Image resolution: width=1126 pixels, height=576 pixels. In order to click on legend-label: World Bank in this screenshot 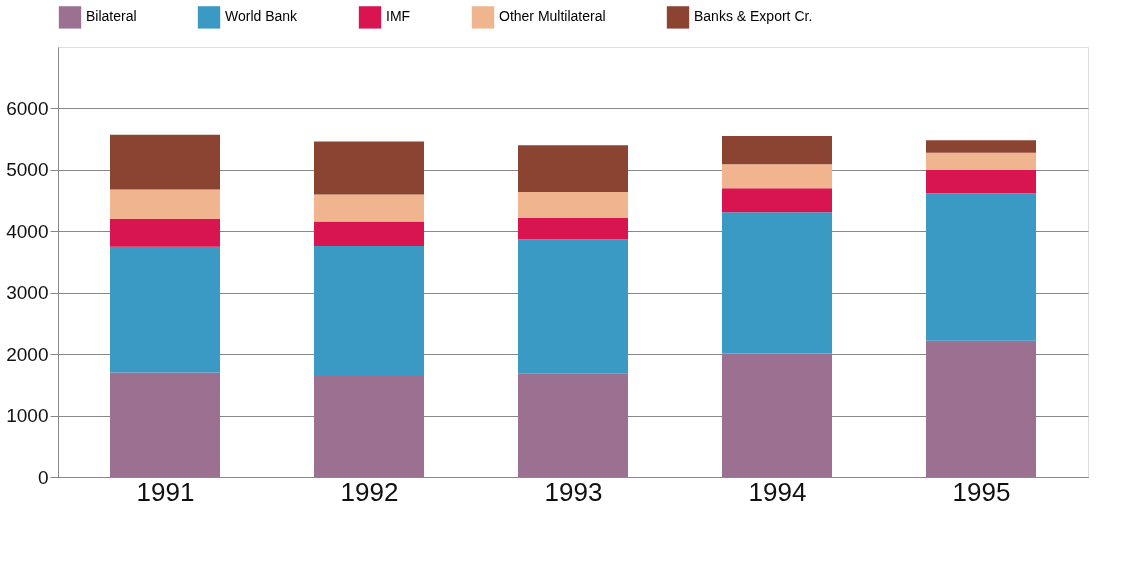, I will do `click(262, 16)`.